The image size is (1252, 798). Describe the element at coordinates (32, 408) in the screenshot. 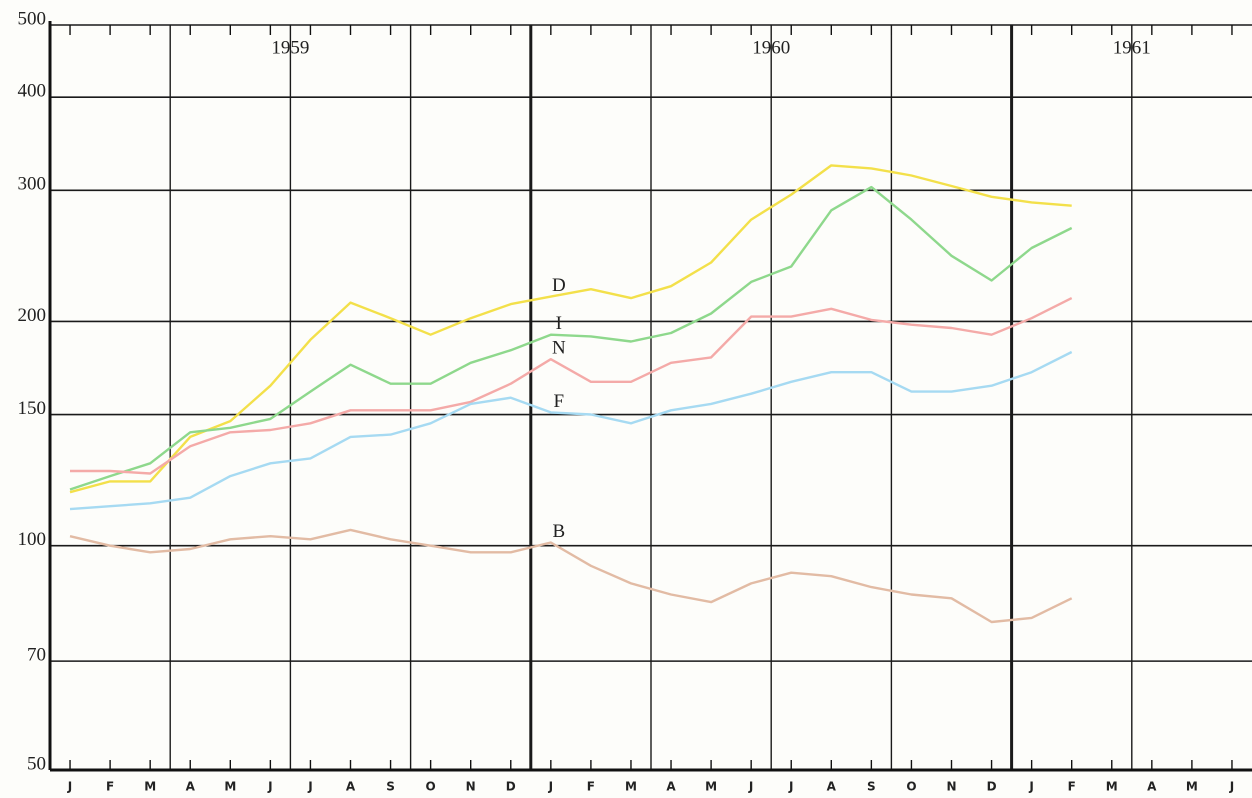

I see `y-tick-label: 150` at that location.